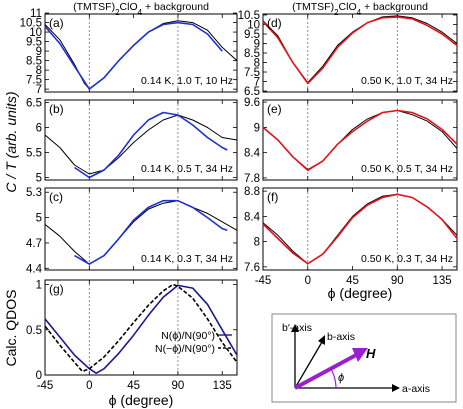  I want to click on schematic-border, so click(364, 358).